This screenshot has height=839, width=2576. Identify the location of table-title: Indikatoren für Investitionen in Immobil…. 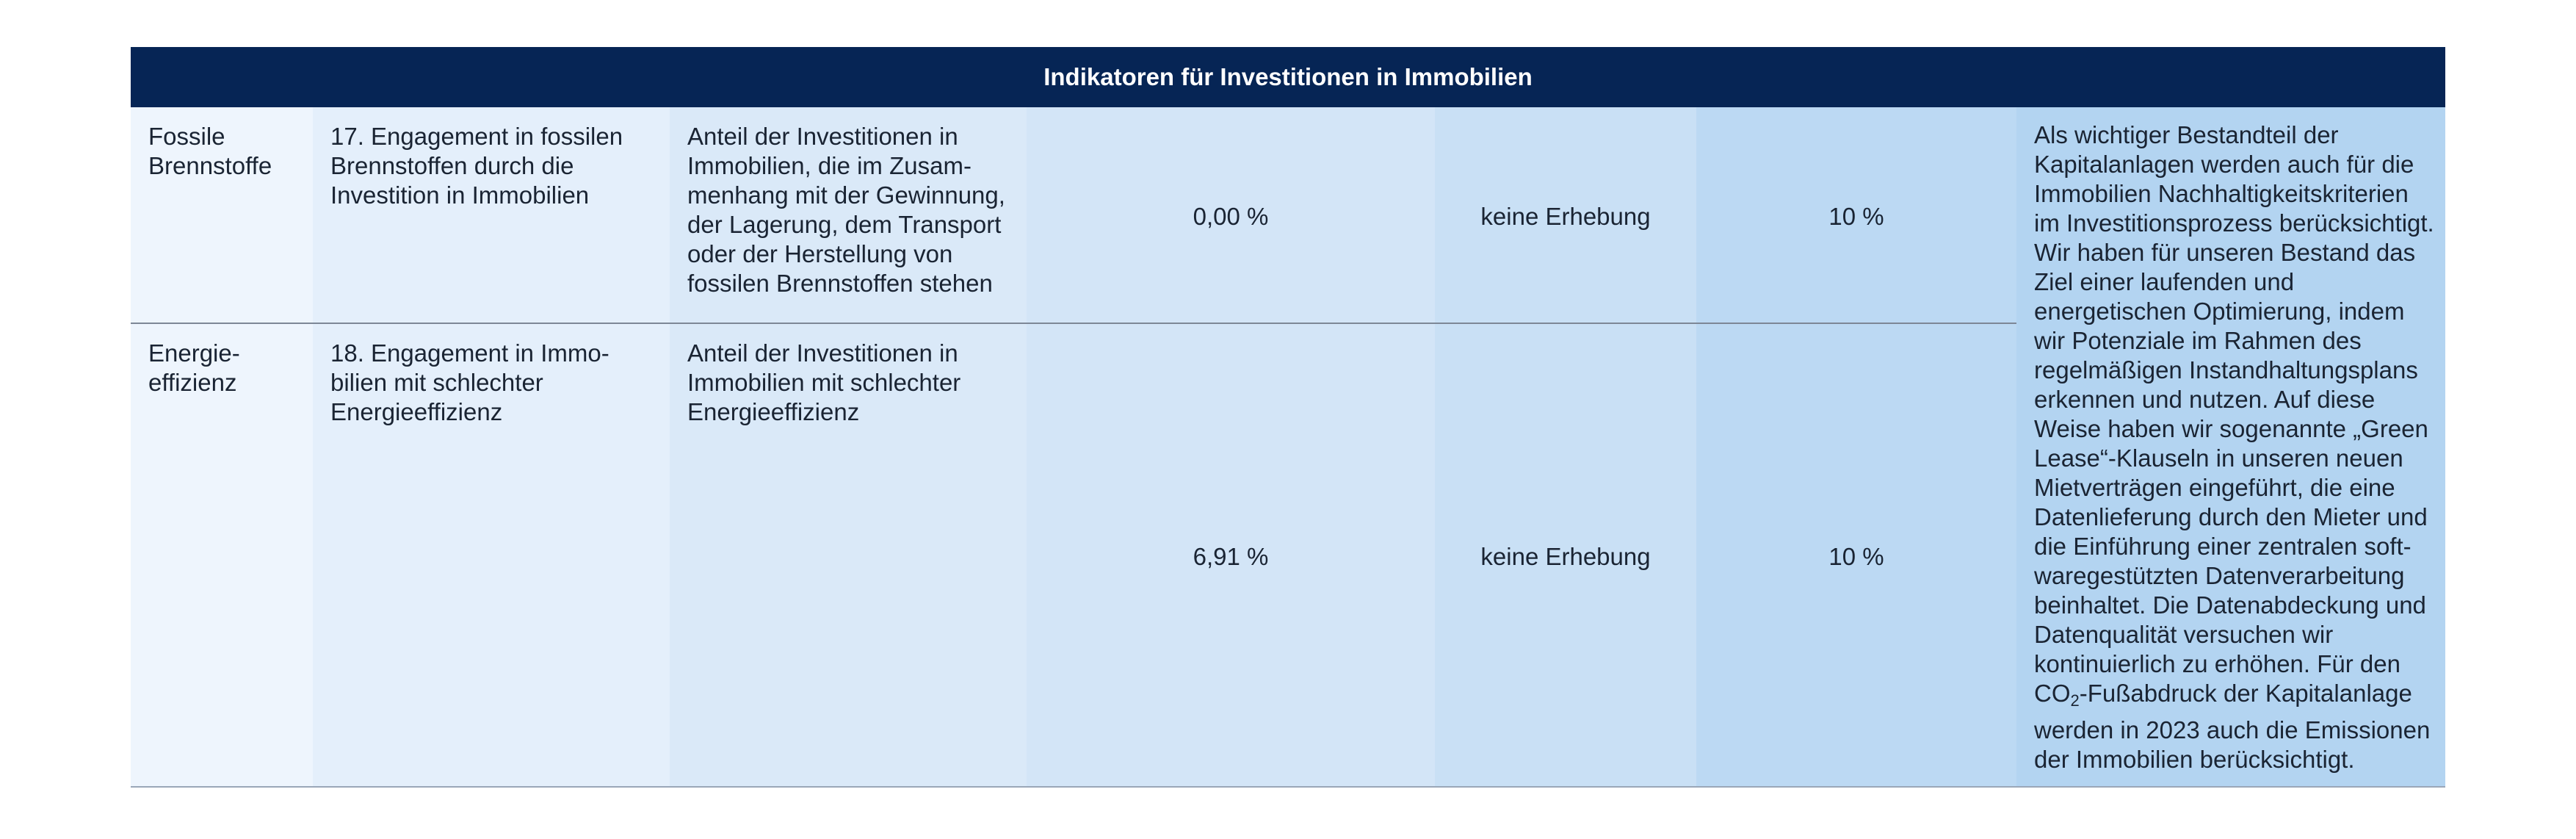
(1288, 77).